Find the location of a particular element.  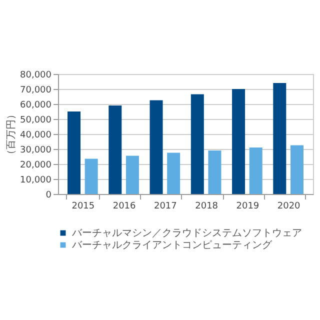

y-tick-label: 50,000 is located at coordinates (36, 121).